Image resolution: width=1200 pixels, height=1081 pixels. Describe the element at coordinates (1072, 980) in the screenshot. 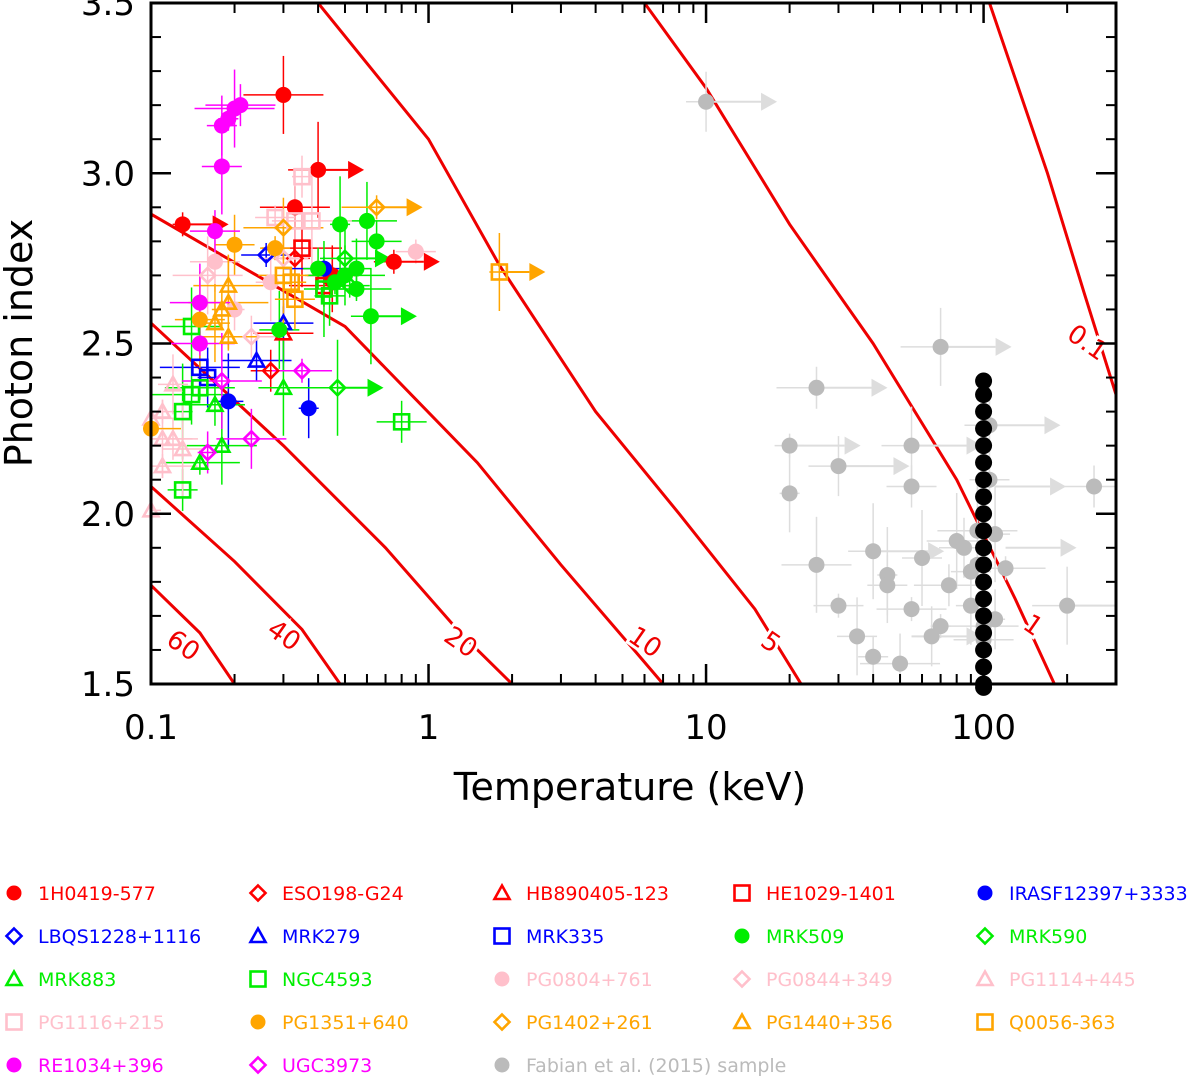

I see `legend-label: PG1114+445` at that location.